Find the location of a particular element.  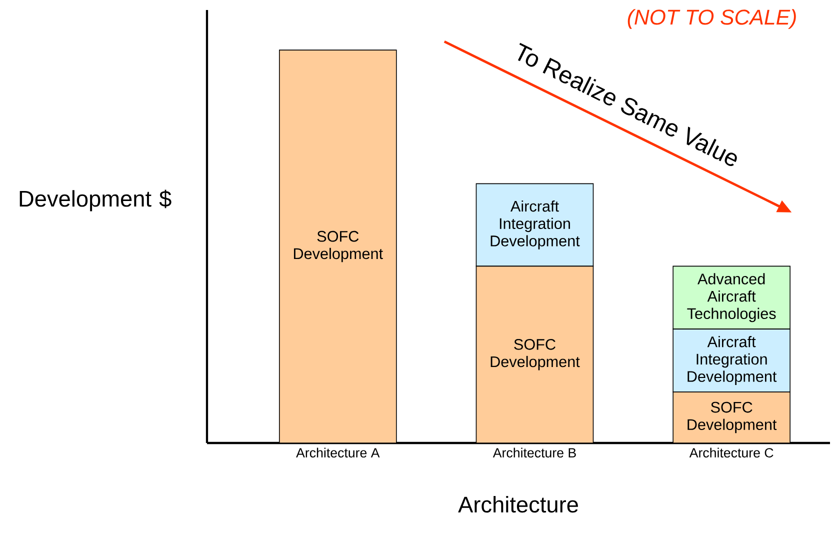

text: (NOT TO SCALE) is located at coordinates (712, 19).